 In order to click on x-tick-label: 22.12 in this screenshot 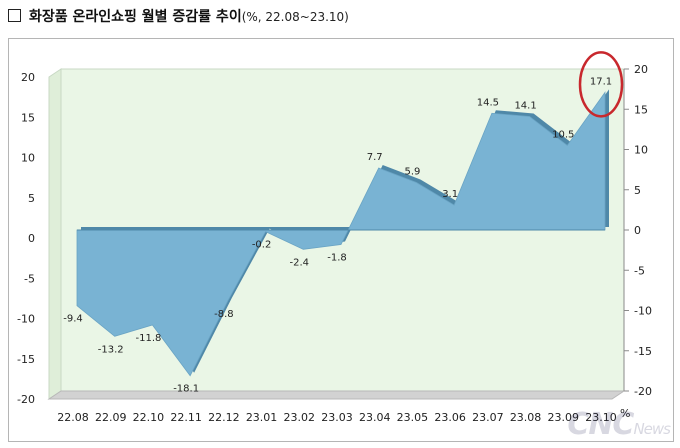, I will do `click(224, 417)`.